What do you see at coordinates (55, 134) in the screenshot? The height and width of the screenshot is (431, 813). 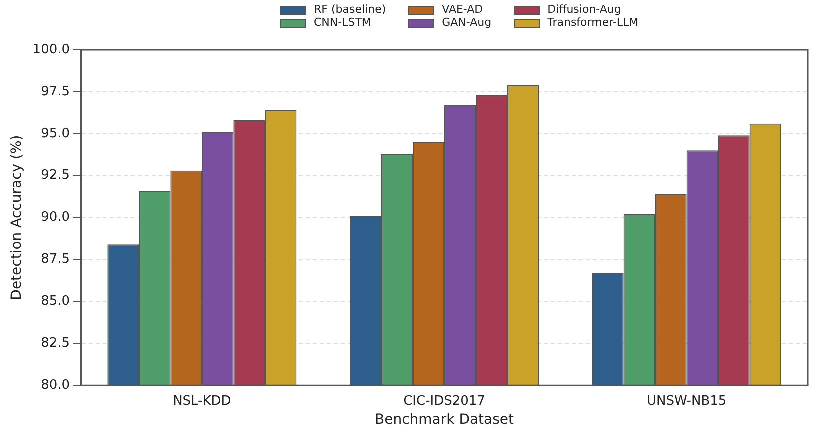 I see `y-tick-label: 95.0` at bounding box center [55, 134].